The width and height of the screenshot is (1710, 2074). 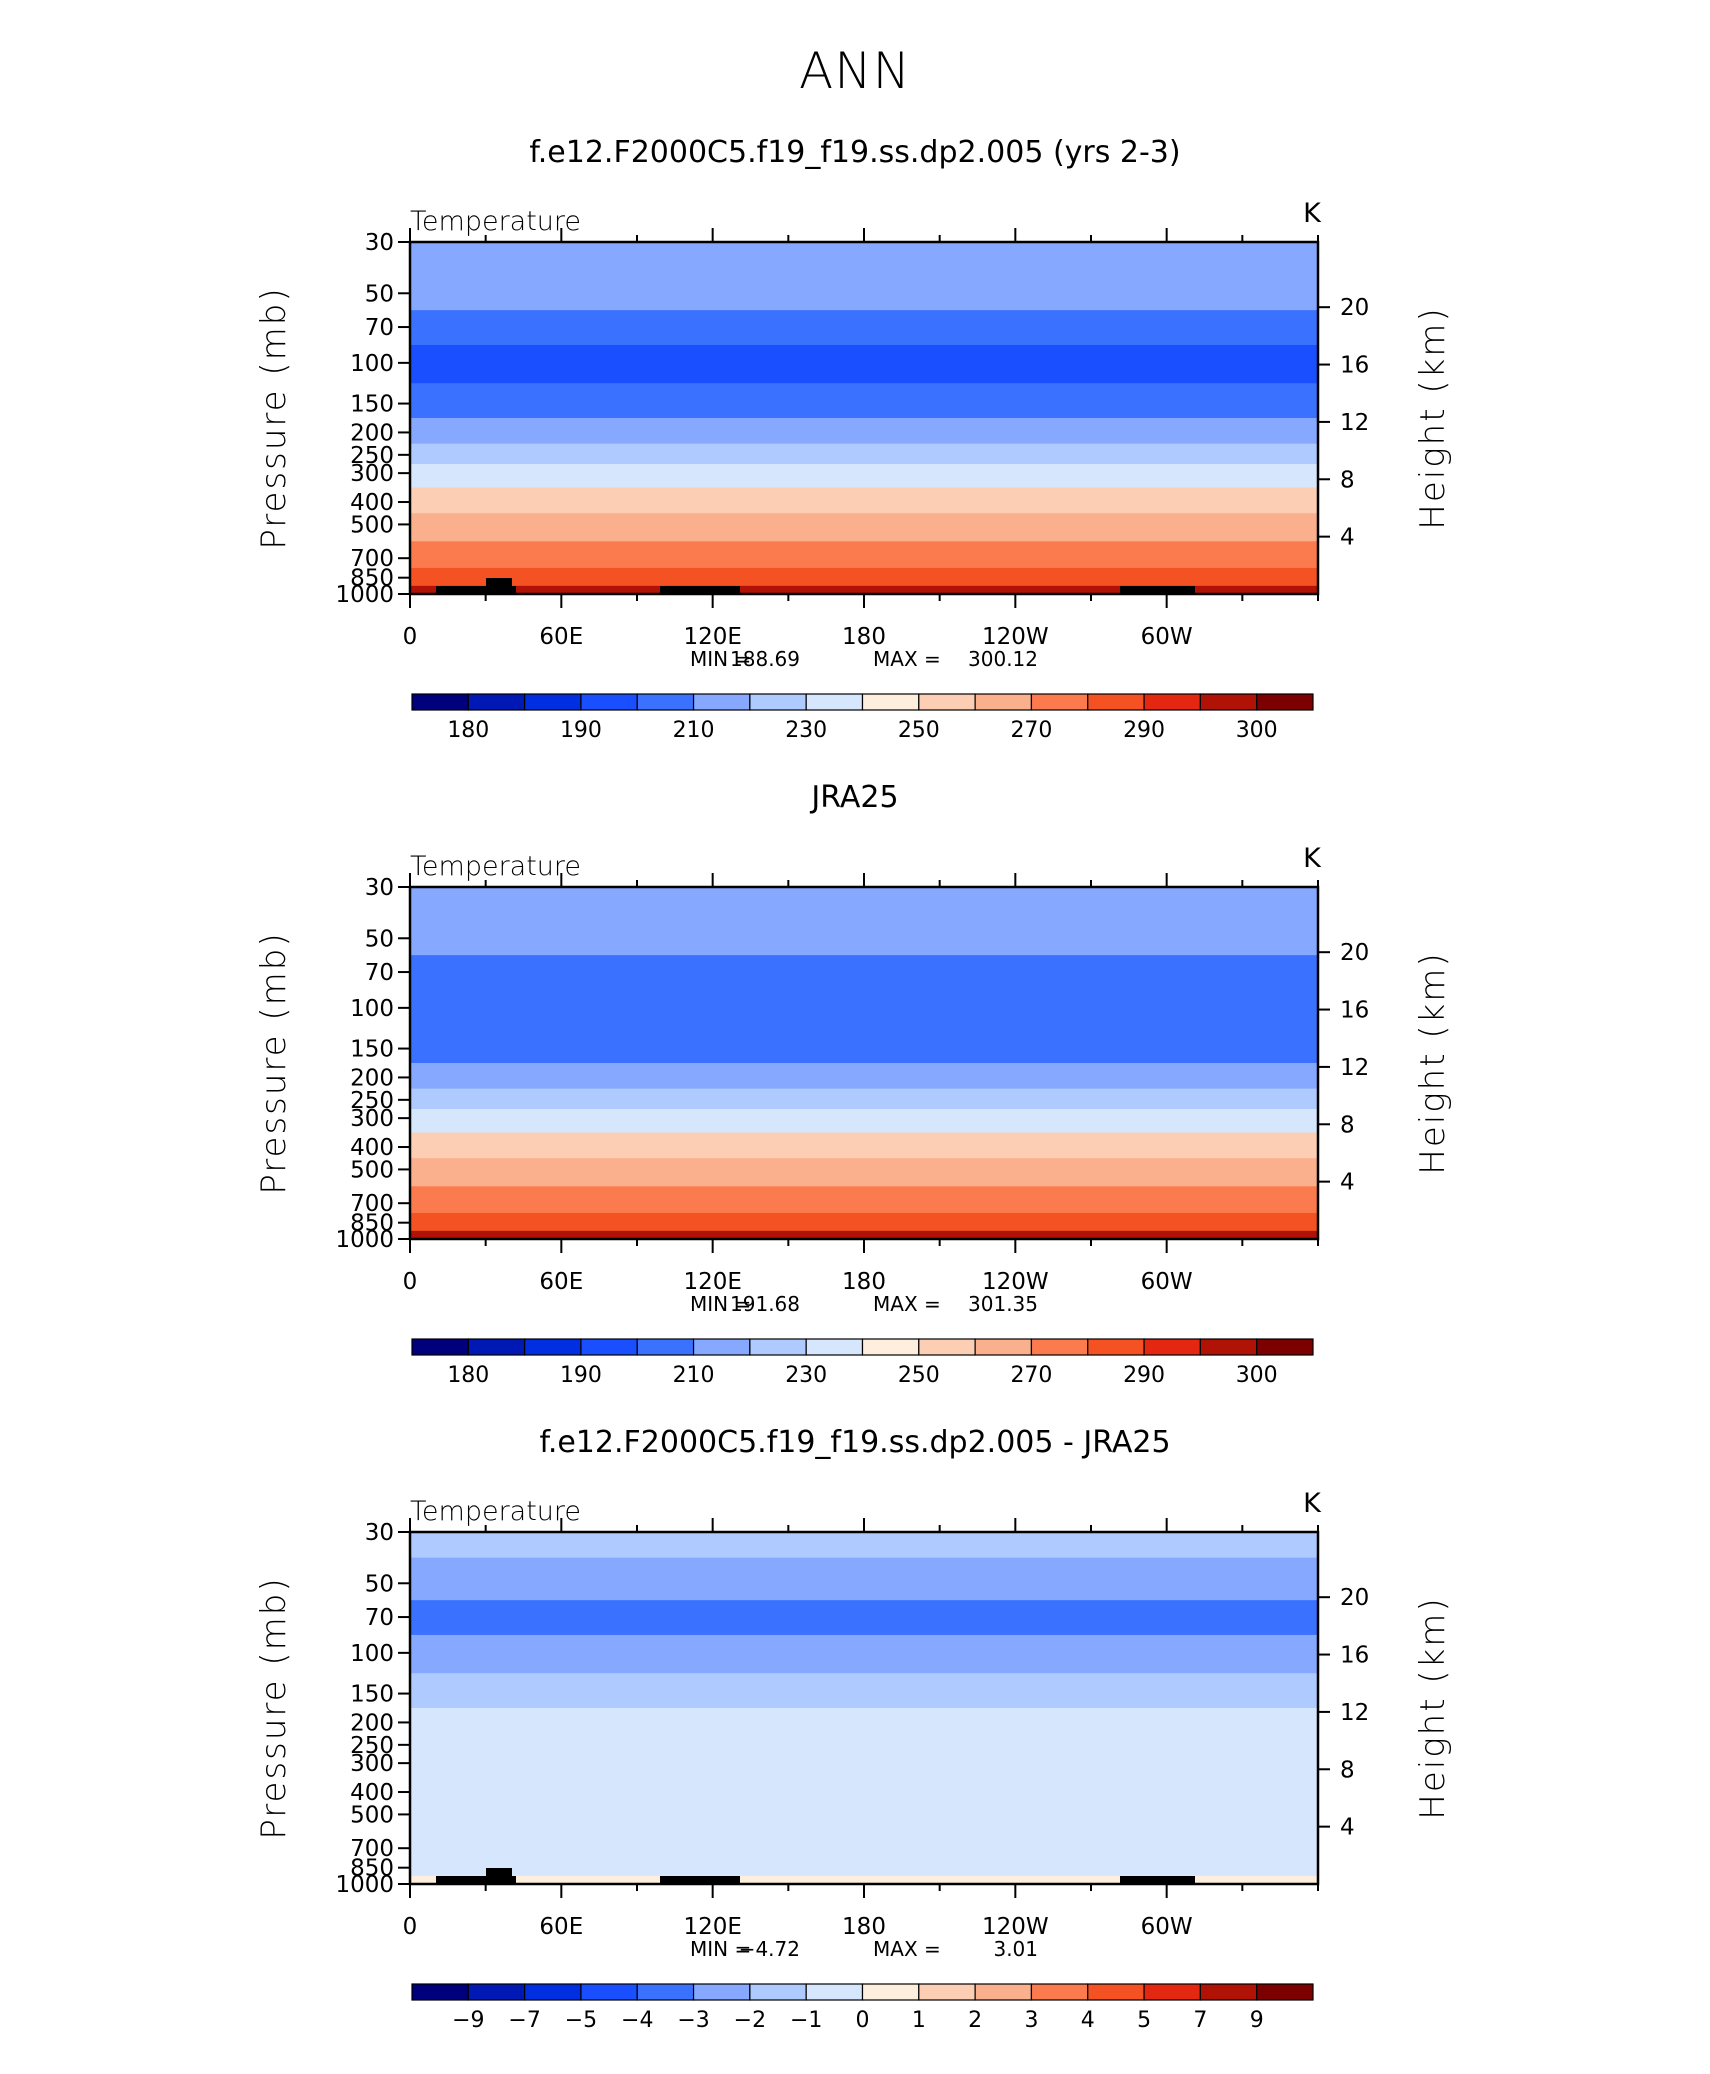 What do you see at coordinates (765, 659) in the screenshot?
I see `min-value: 188.69` at bounding box center [765, 659].